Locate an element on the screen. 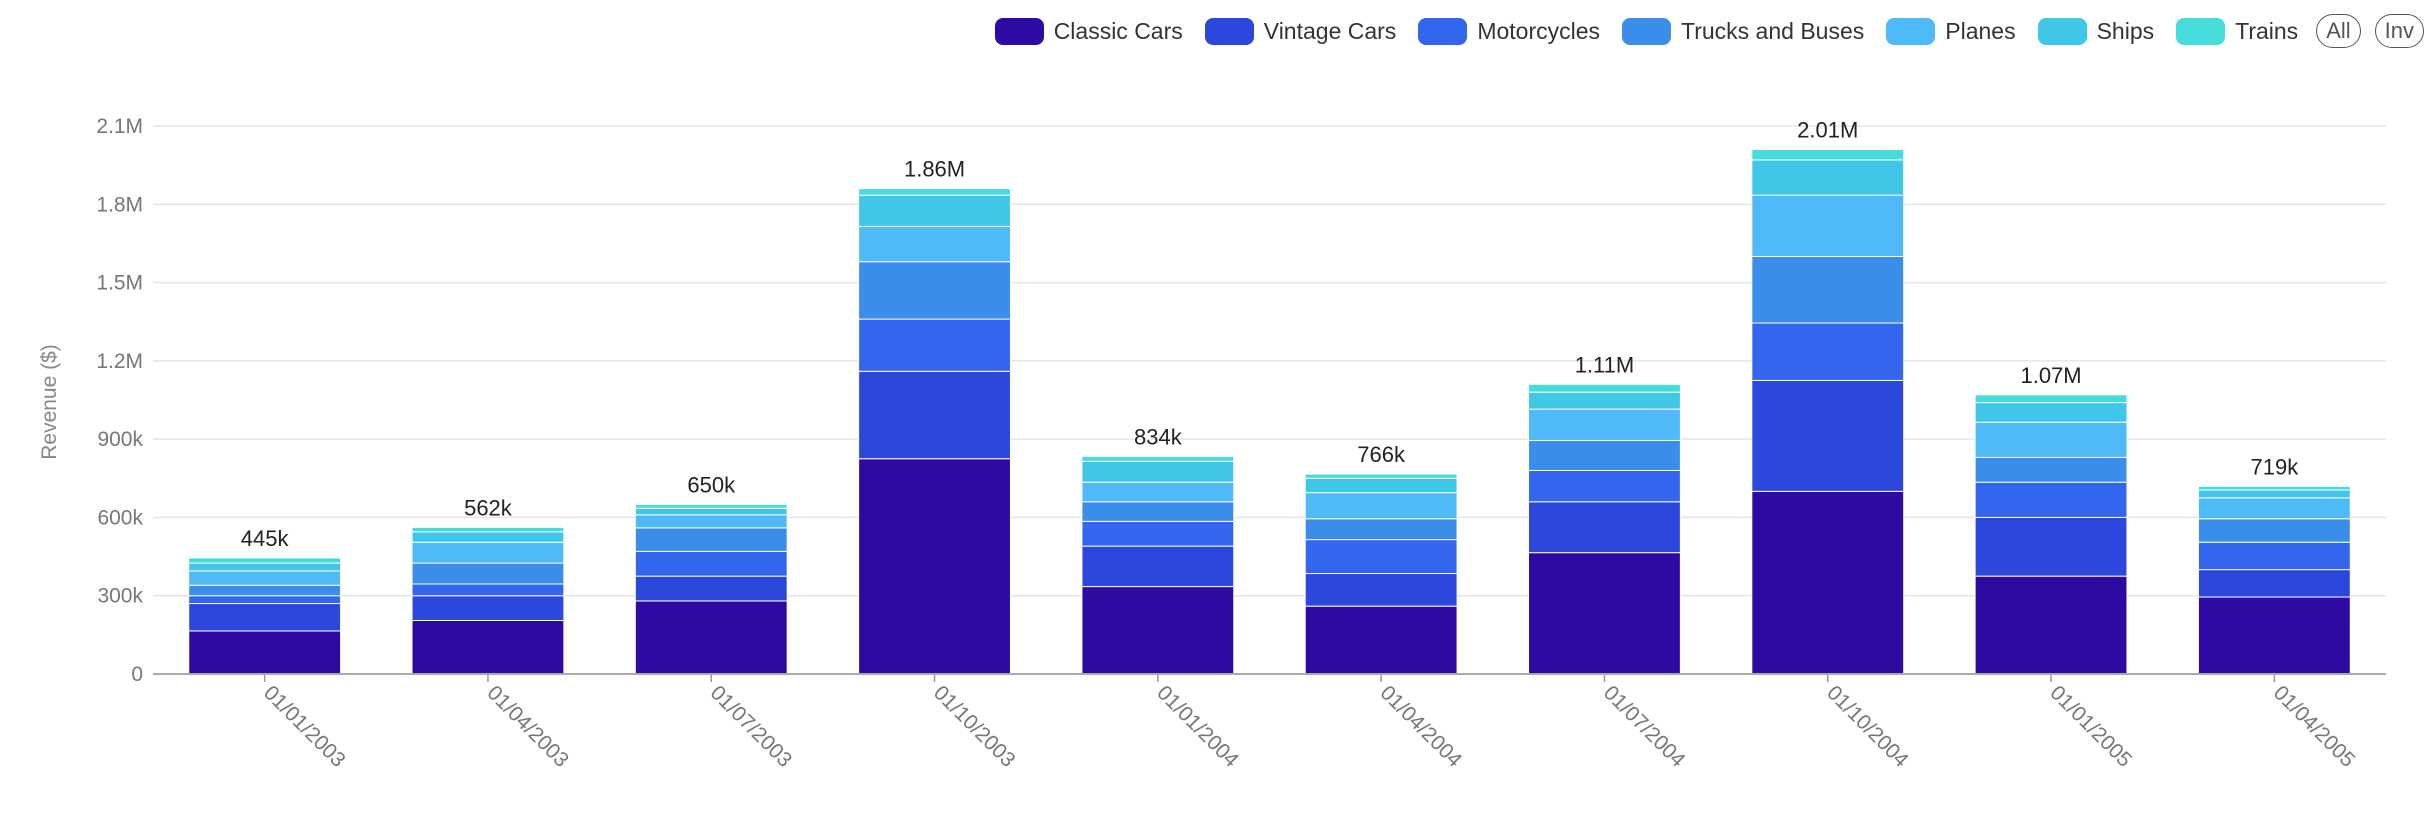  bar-total-label: 1.86M is located at coordinates (934, 169).